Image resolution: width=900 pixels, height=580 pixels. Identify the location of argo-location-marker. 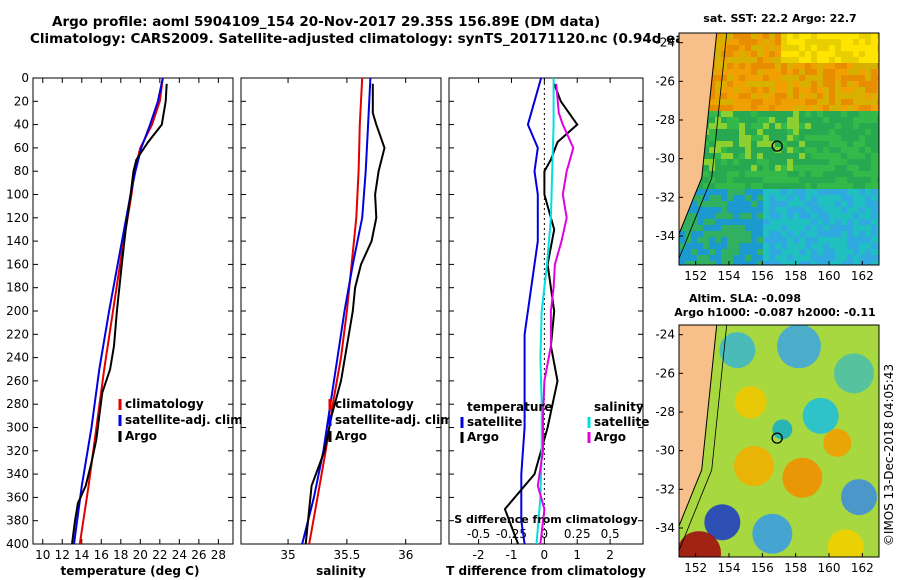
(777, 438).